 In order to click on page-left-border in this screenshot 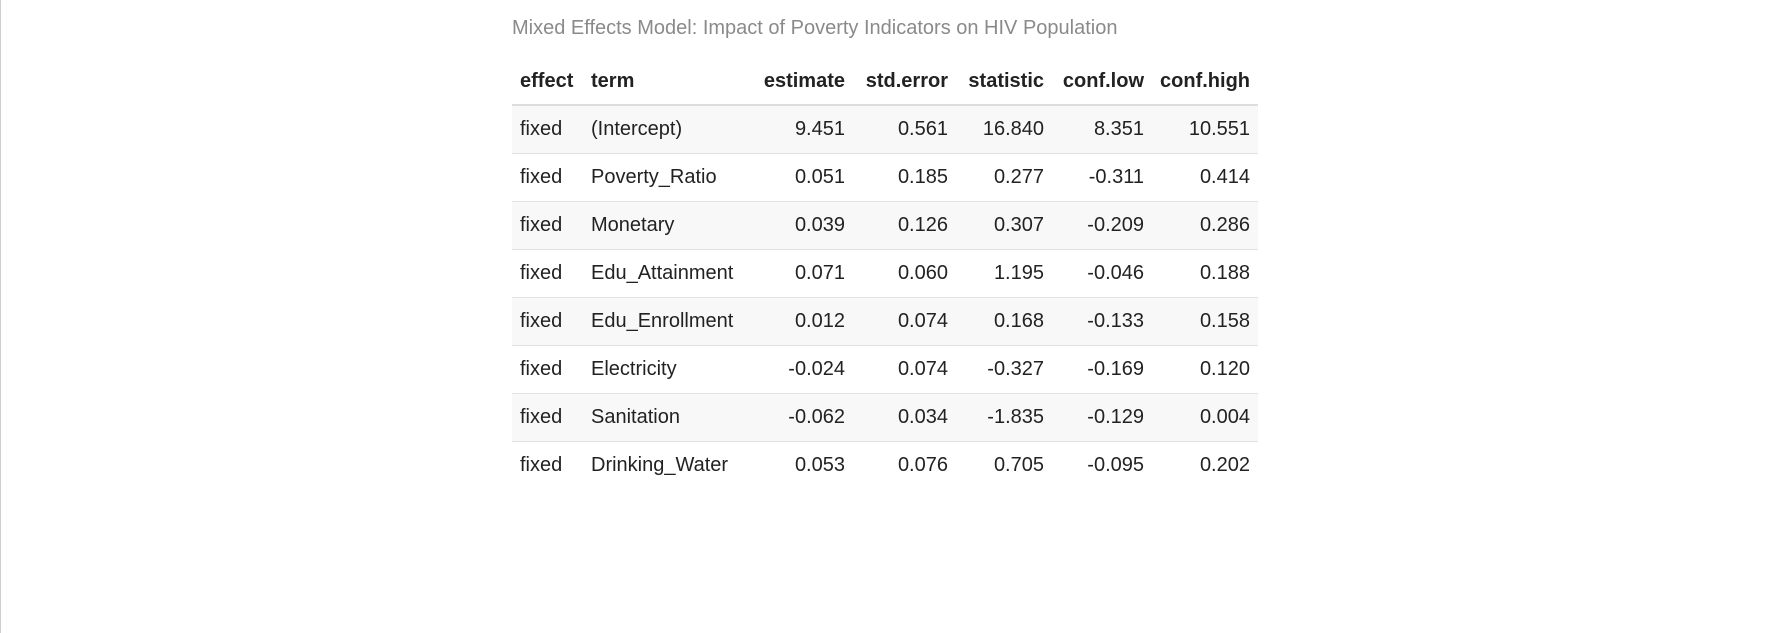, I will do `click(0, 316)`.